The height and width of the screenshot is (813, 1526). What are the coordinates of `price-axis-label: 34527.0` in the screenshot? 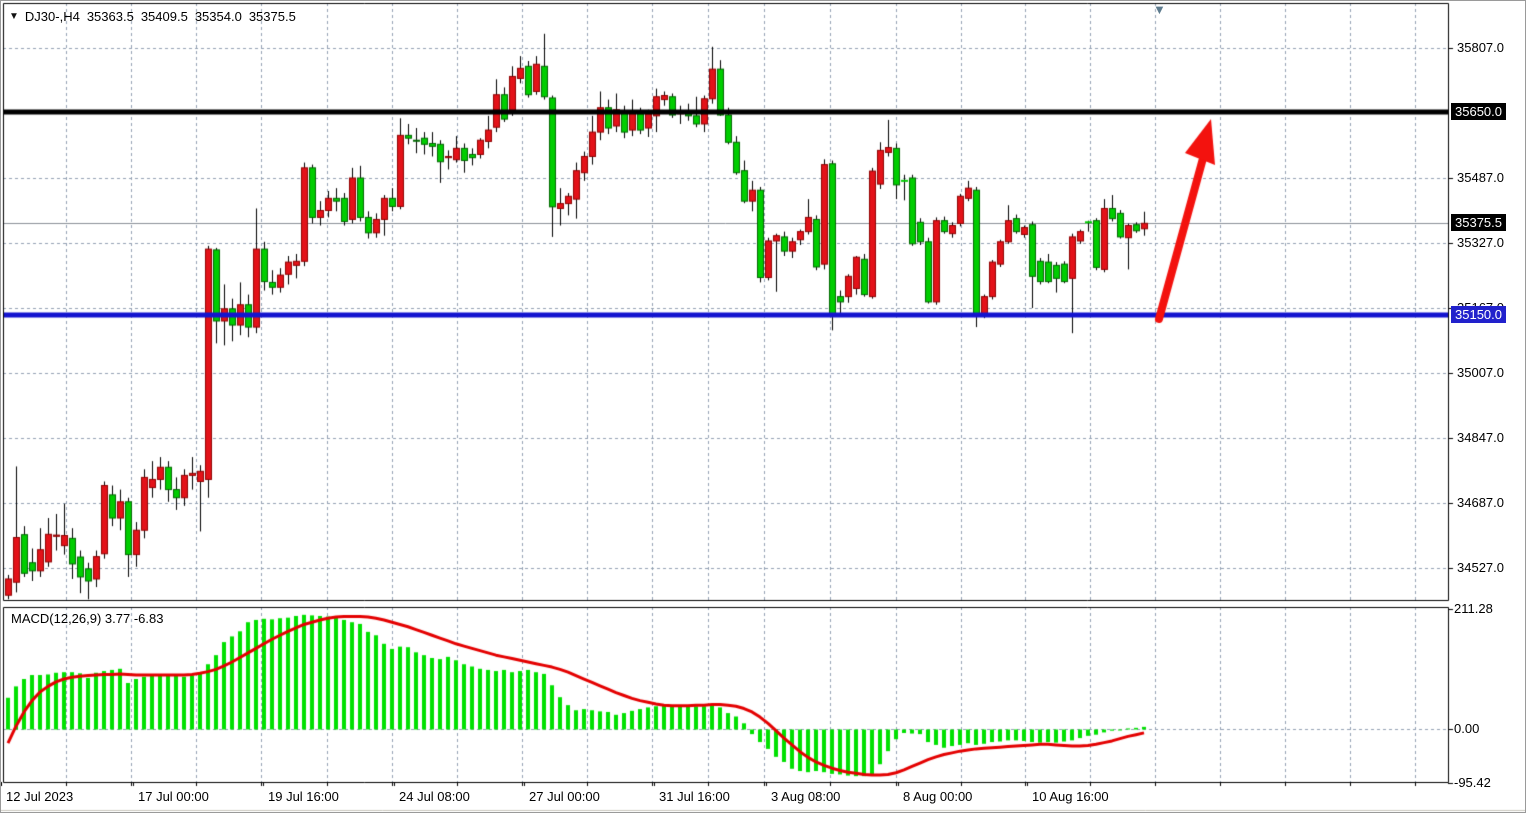 It's located at (1480, 567).